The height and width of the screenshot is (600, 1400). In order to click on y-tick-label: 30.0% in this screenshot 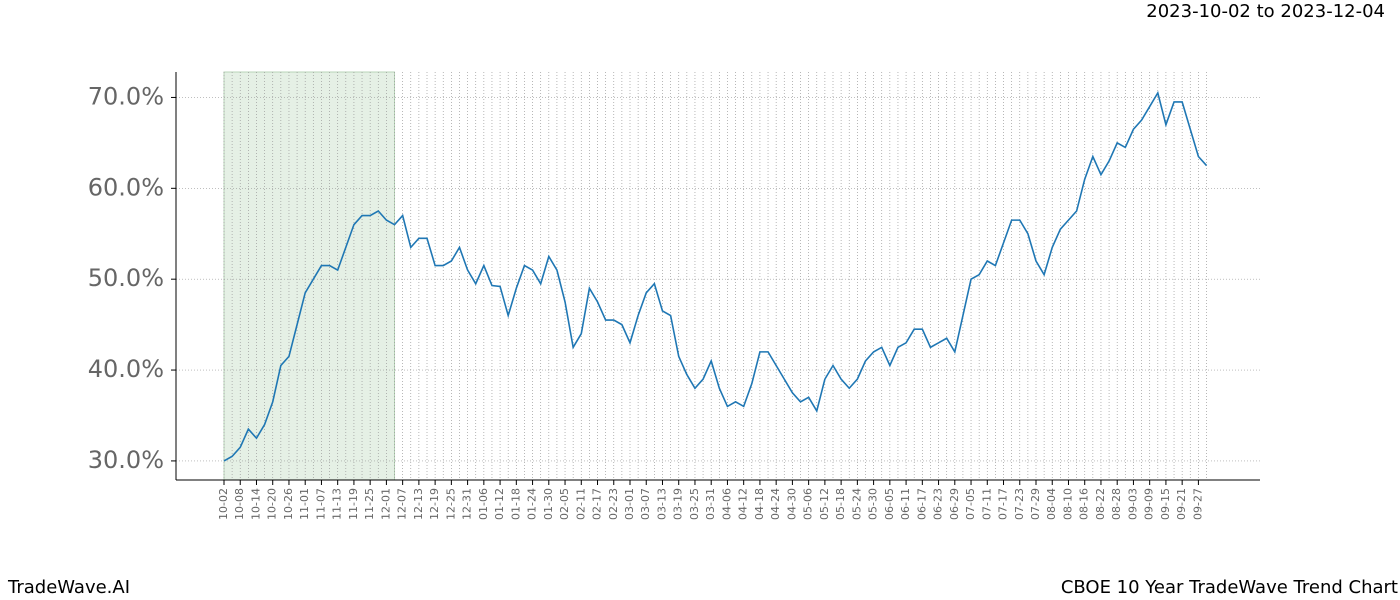, I will do `click(126, 460)`.